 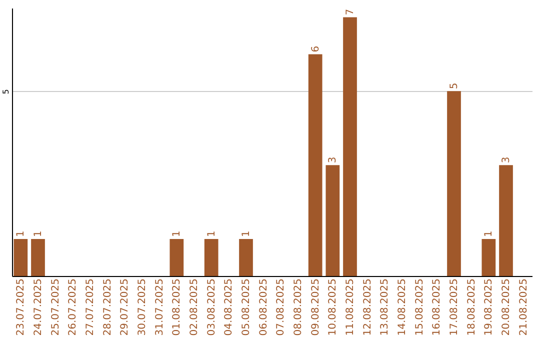 I want to click on x-tick-label: 13.08.2025, so click(x=385, y=307).